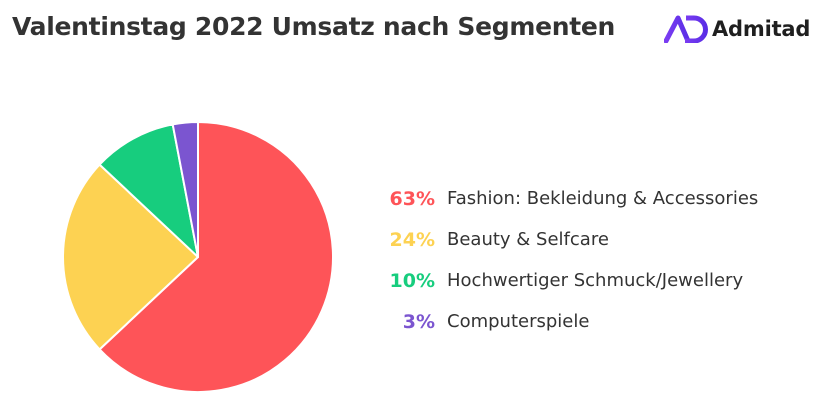 The height and width of the screenshot is (406, 830). Describe the element at coordinates (418, 321) in the screenshot. I see `legend-value: 3%` at that location.